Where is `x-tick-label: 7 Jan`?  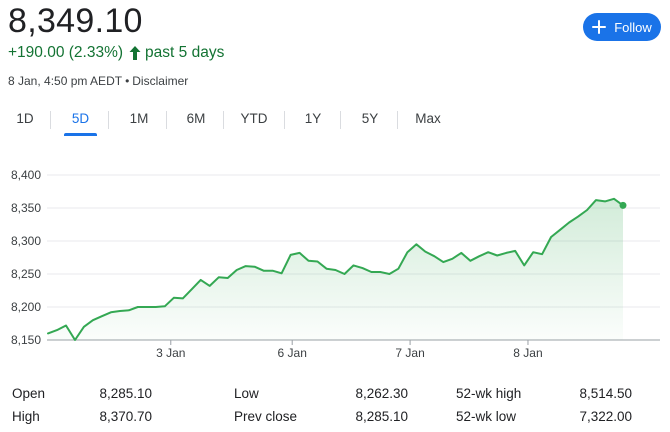
x-tick-label: 7 Jan is located at coordinates (409, 353).